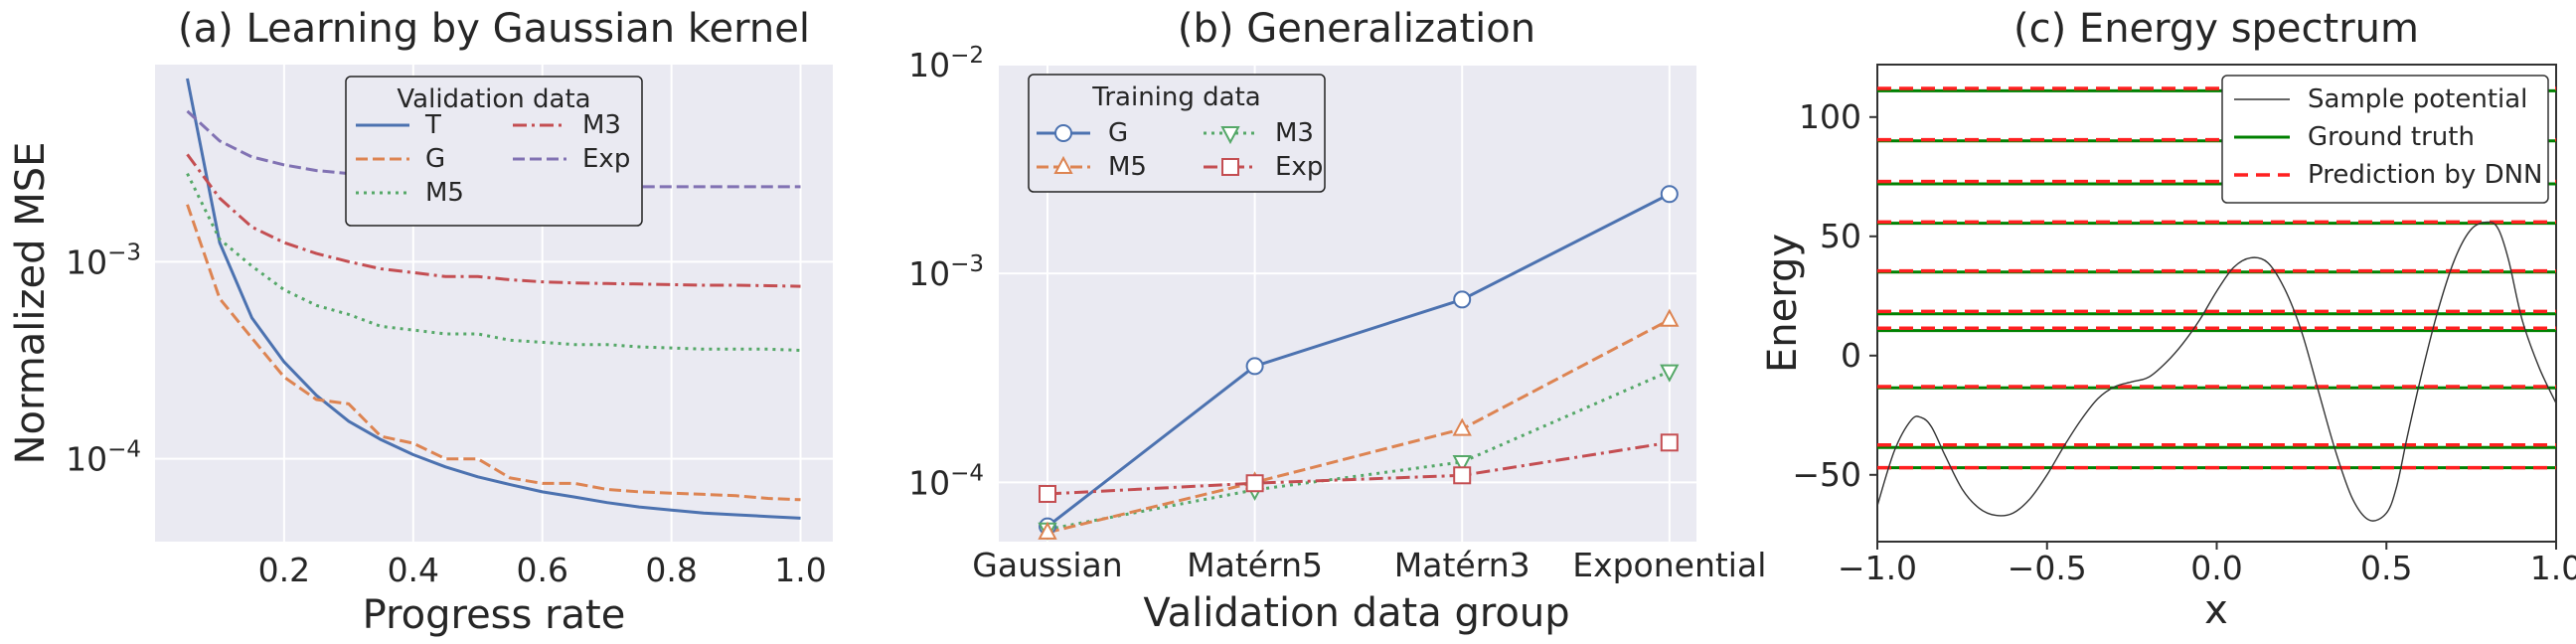 This screenshot has width=2576, height=644. What do you see at coordinates (1462, 565) in the screenshot?
I see `panel-b-xtick-label: Matérn3` at bounding box center [1462, 565].